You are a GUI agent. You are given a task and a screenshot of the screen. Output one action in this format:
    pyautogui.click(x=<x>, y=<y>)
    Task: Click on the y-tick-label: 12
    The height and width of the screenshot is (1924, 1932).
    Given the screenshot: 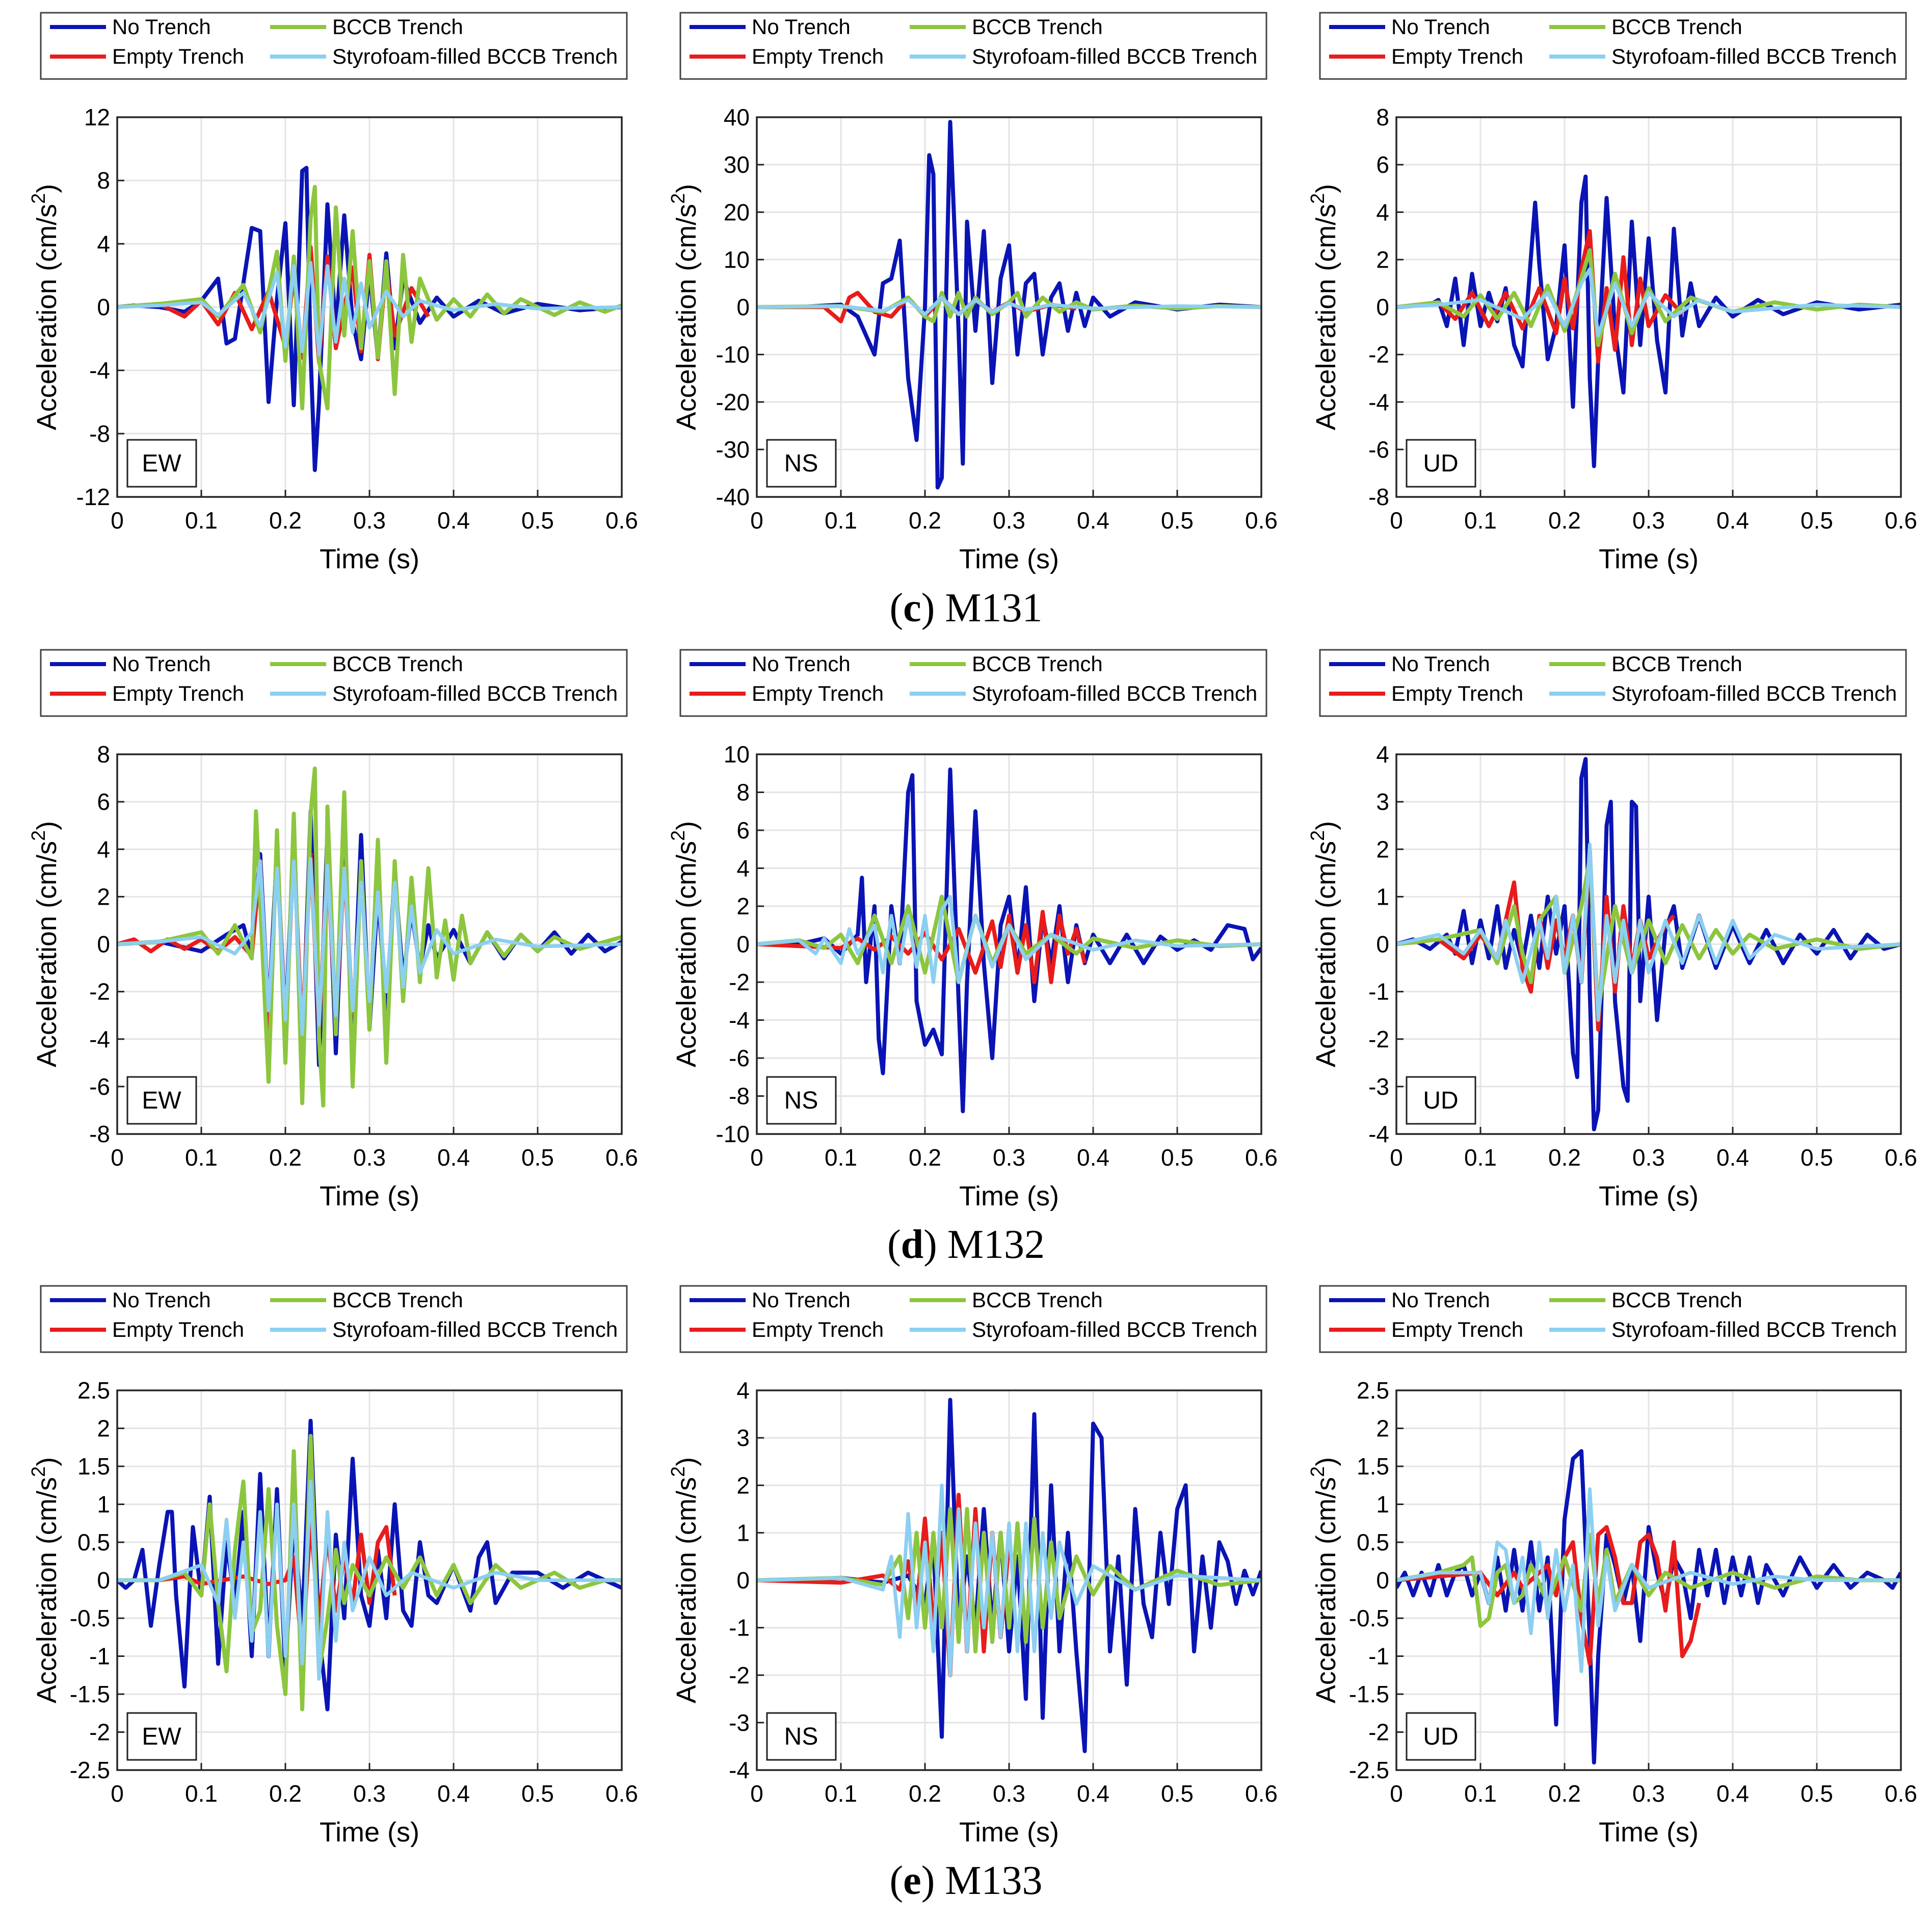 What is the action you would take?
    pyautogui.click(x=97, y=117)
    